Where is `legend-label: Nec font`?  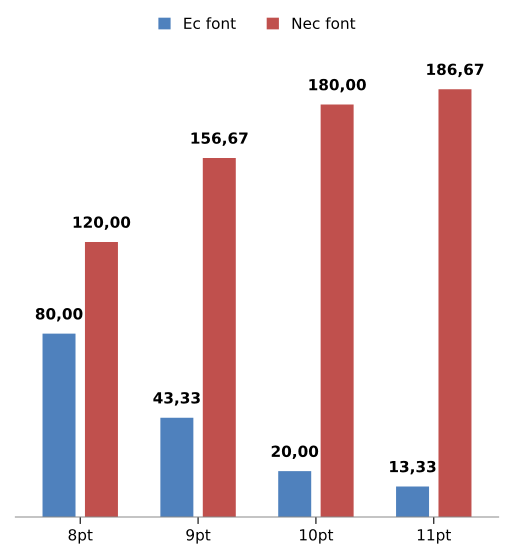
legend-label: Nec font is located at coordinates (324, 23).